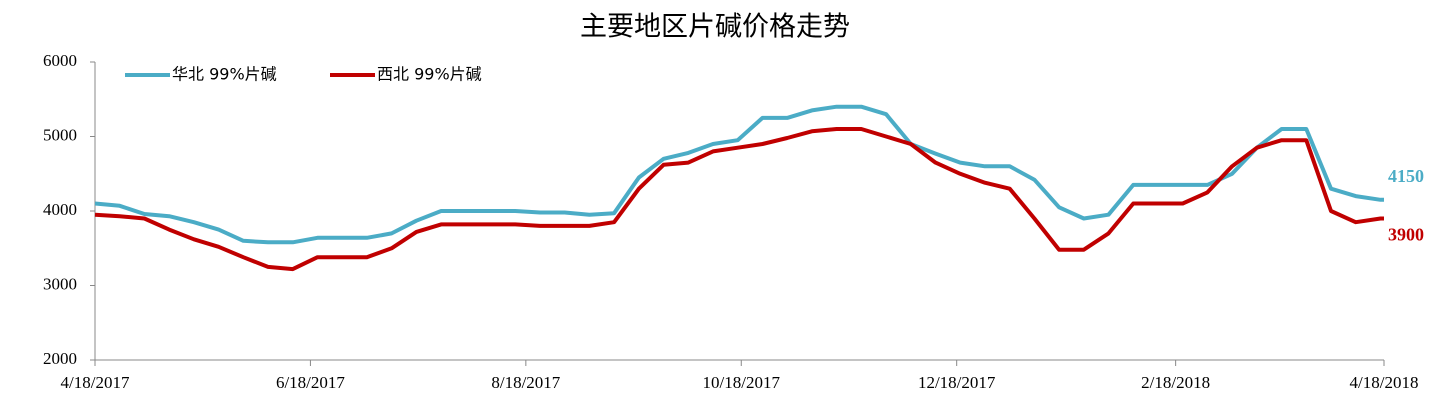 The height and width of the screenshot is (408, 1444). What do you see at coordinates (525, 382) in the screenshot?
I see `x-tick-label: 8/18/2017` at bounding box center [525, 382].